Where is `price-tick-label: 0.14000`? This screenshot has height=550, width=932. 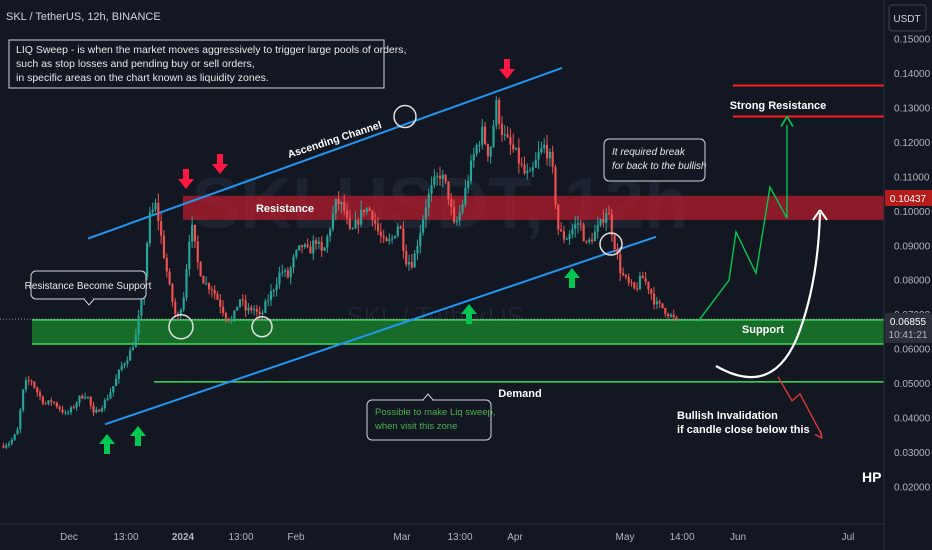 price-tick-label: 0.14000 is located at coordinates (912, 74).